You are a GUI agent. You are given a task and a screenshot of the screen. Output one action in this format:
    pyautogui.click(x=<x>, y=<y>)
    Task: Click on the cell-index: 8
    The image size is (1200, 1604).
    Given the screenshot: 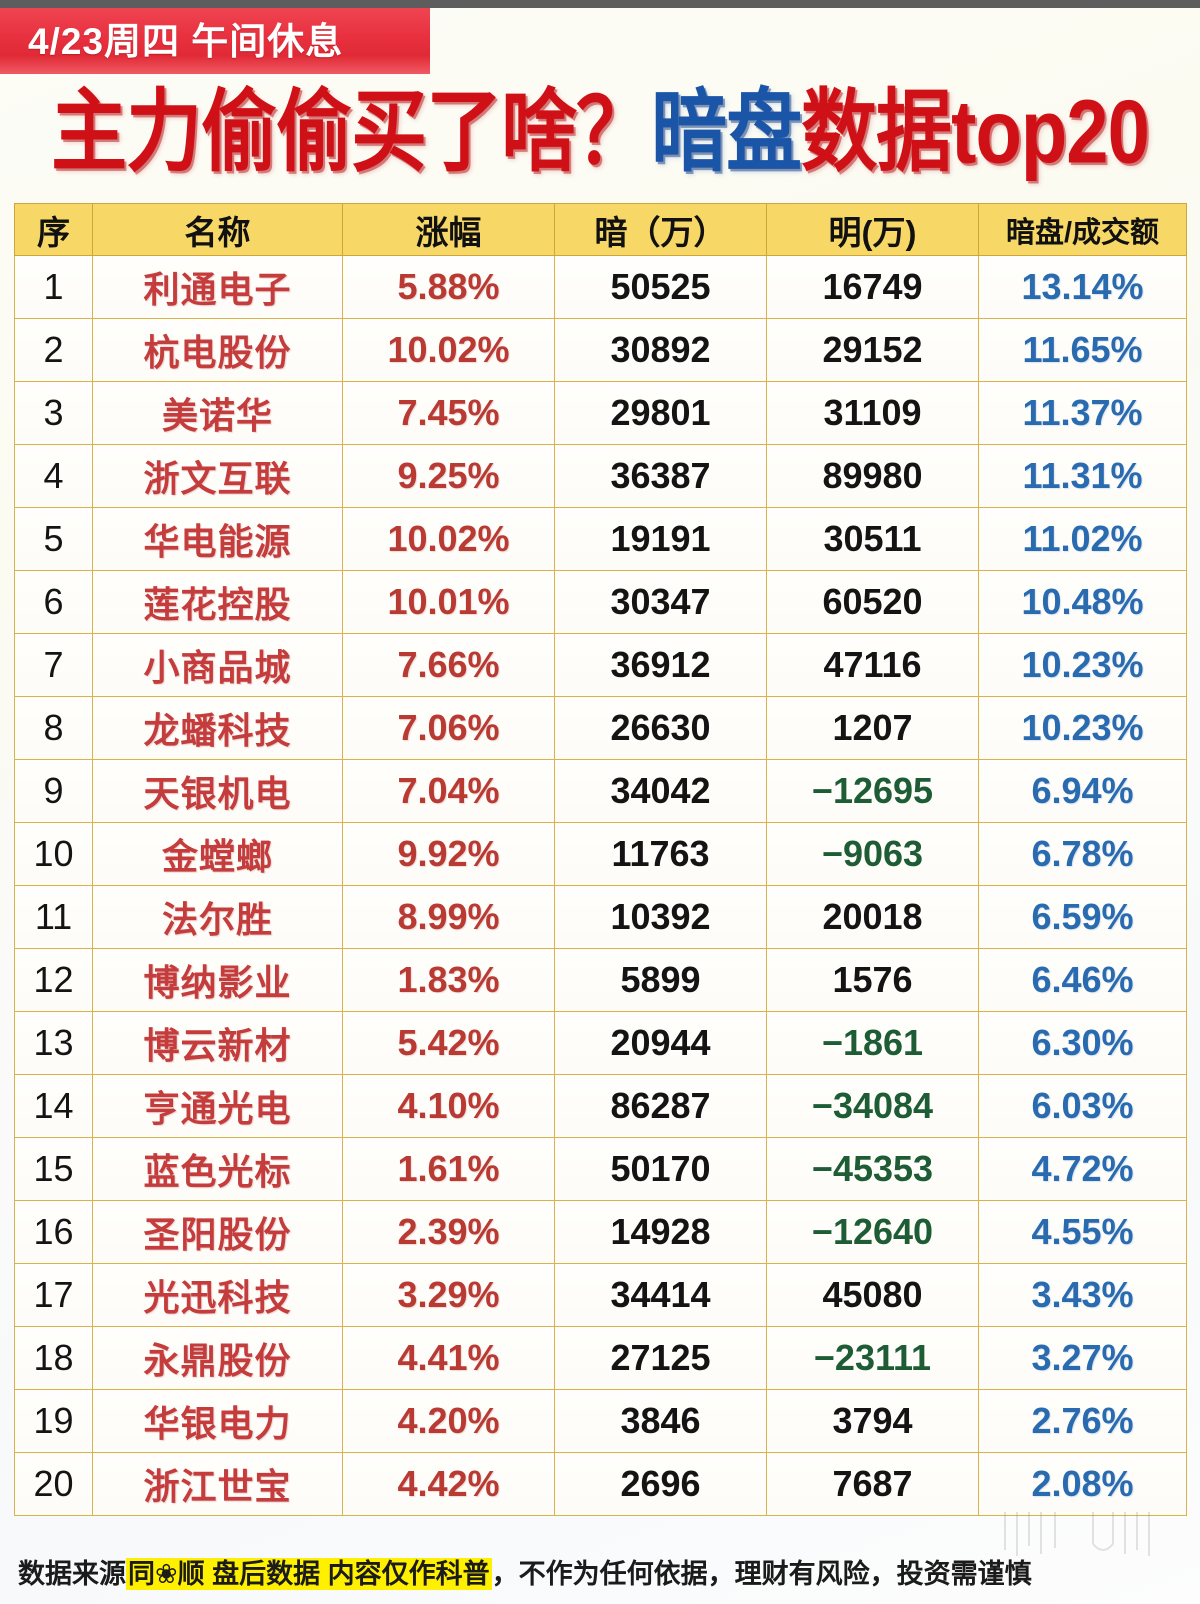 What is the action you would take?
    pyautogui.click(x=53, y=728)
    